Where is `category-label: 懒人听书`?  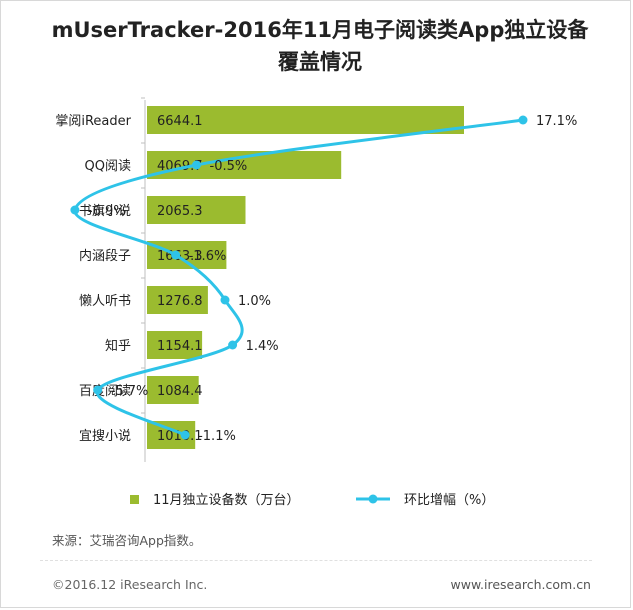
category-label: 懒人听书 is located at coordinates (105, 301).